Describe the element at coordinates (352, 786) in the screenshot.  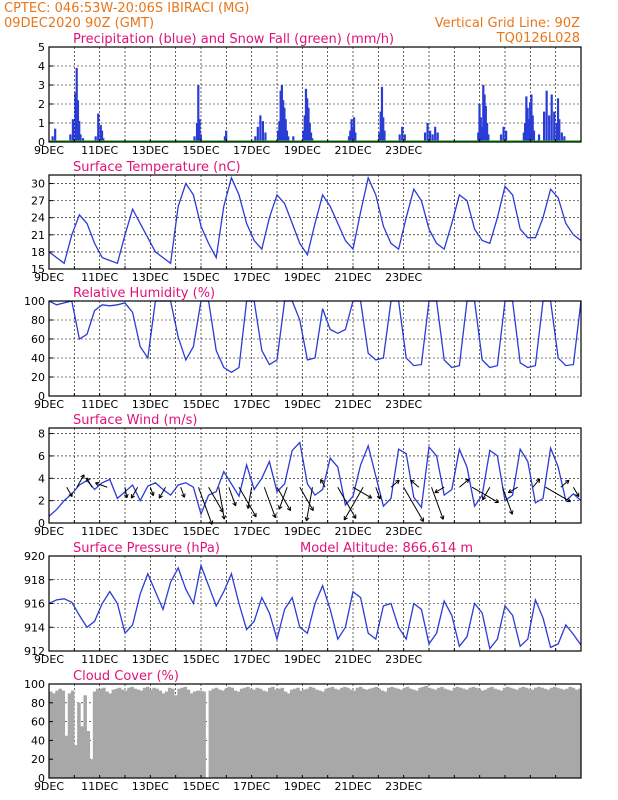
I see `x-tick-label: 21DEC` at that location.